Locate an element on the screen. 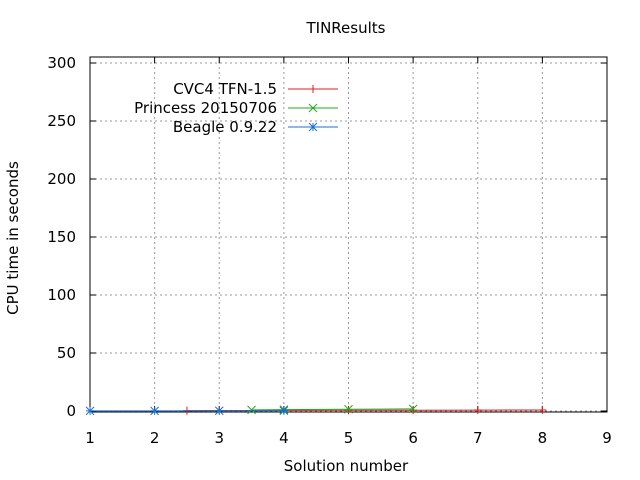 This screenshot has height=480, width=640. x-axis-label: Solution number is located at coordinates (346, 466).